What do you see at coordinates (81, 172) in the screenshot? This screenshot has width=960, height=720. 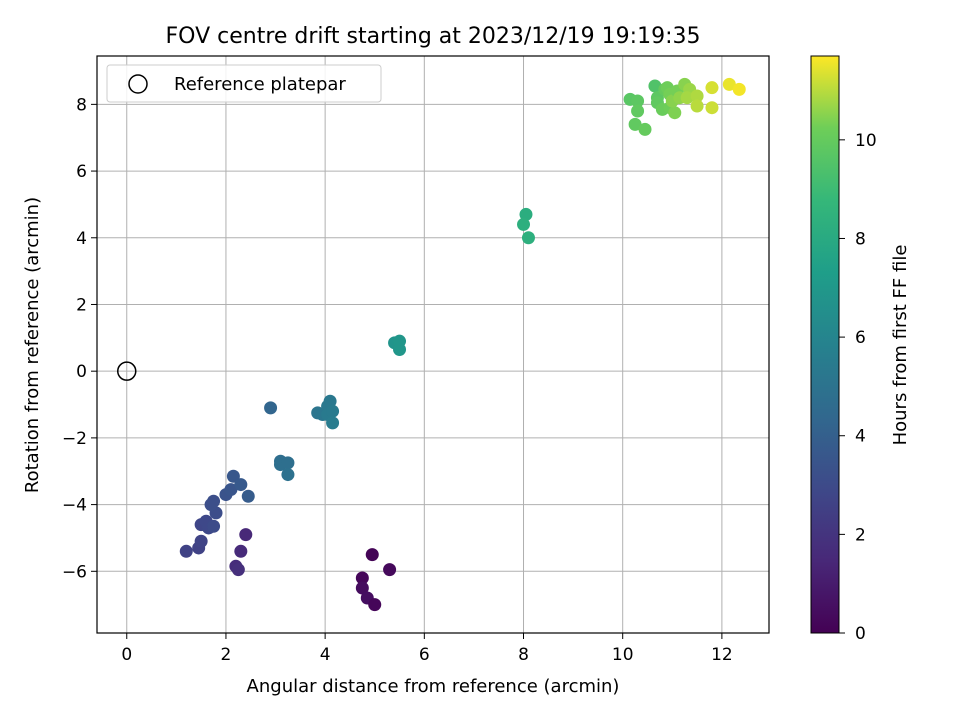 I see `y-tick-label: 6` at bounding box center [81, 172].